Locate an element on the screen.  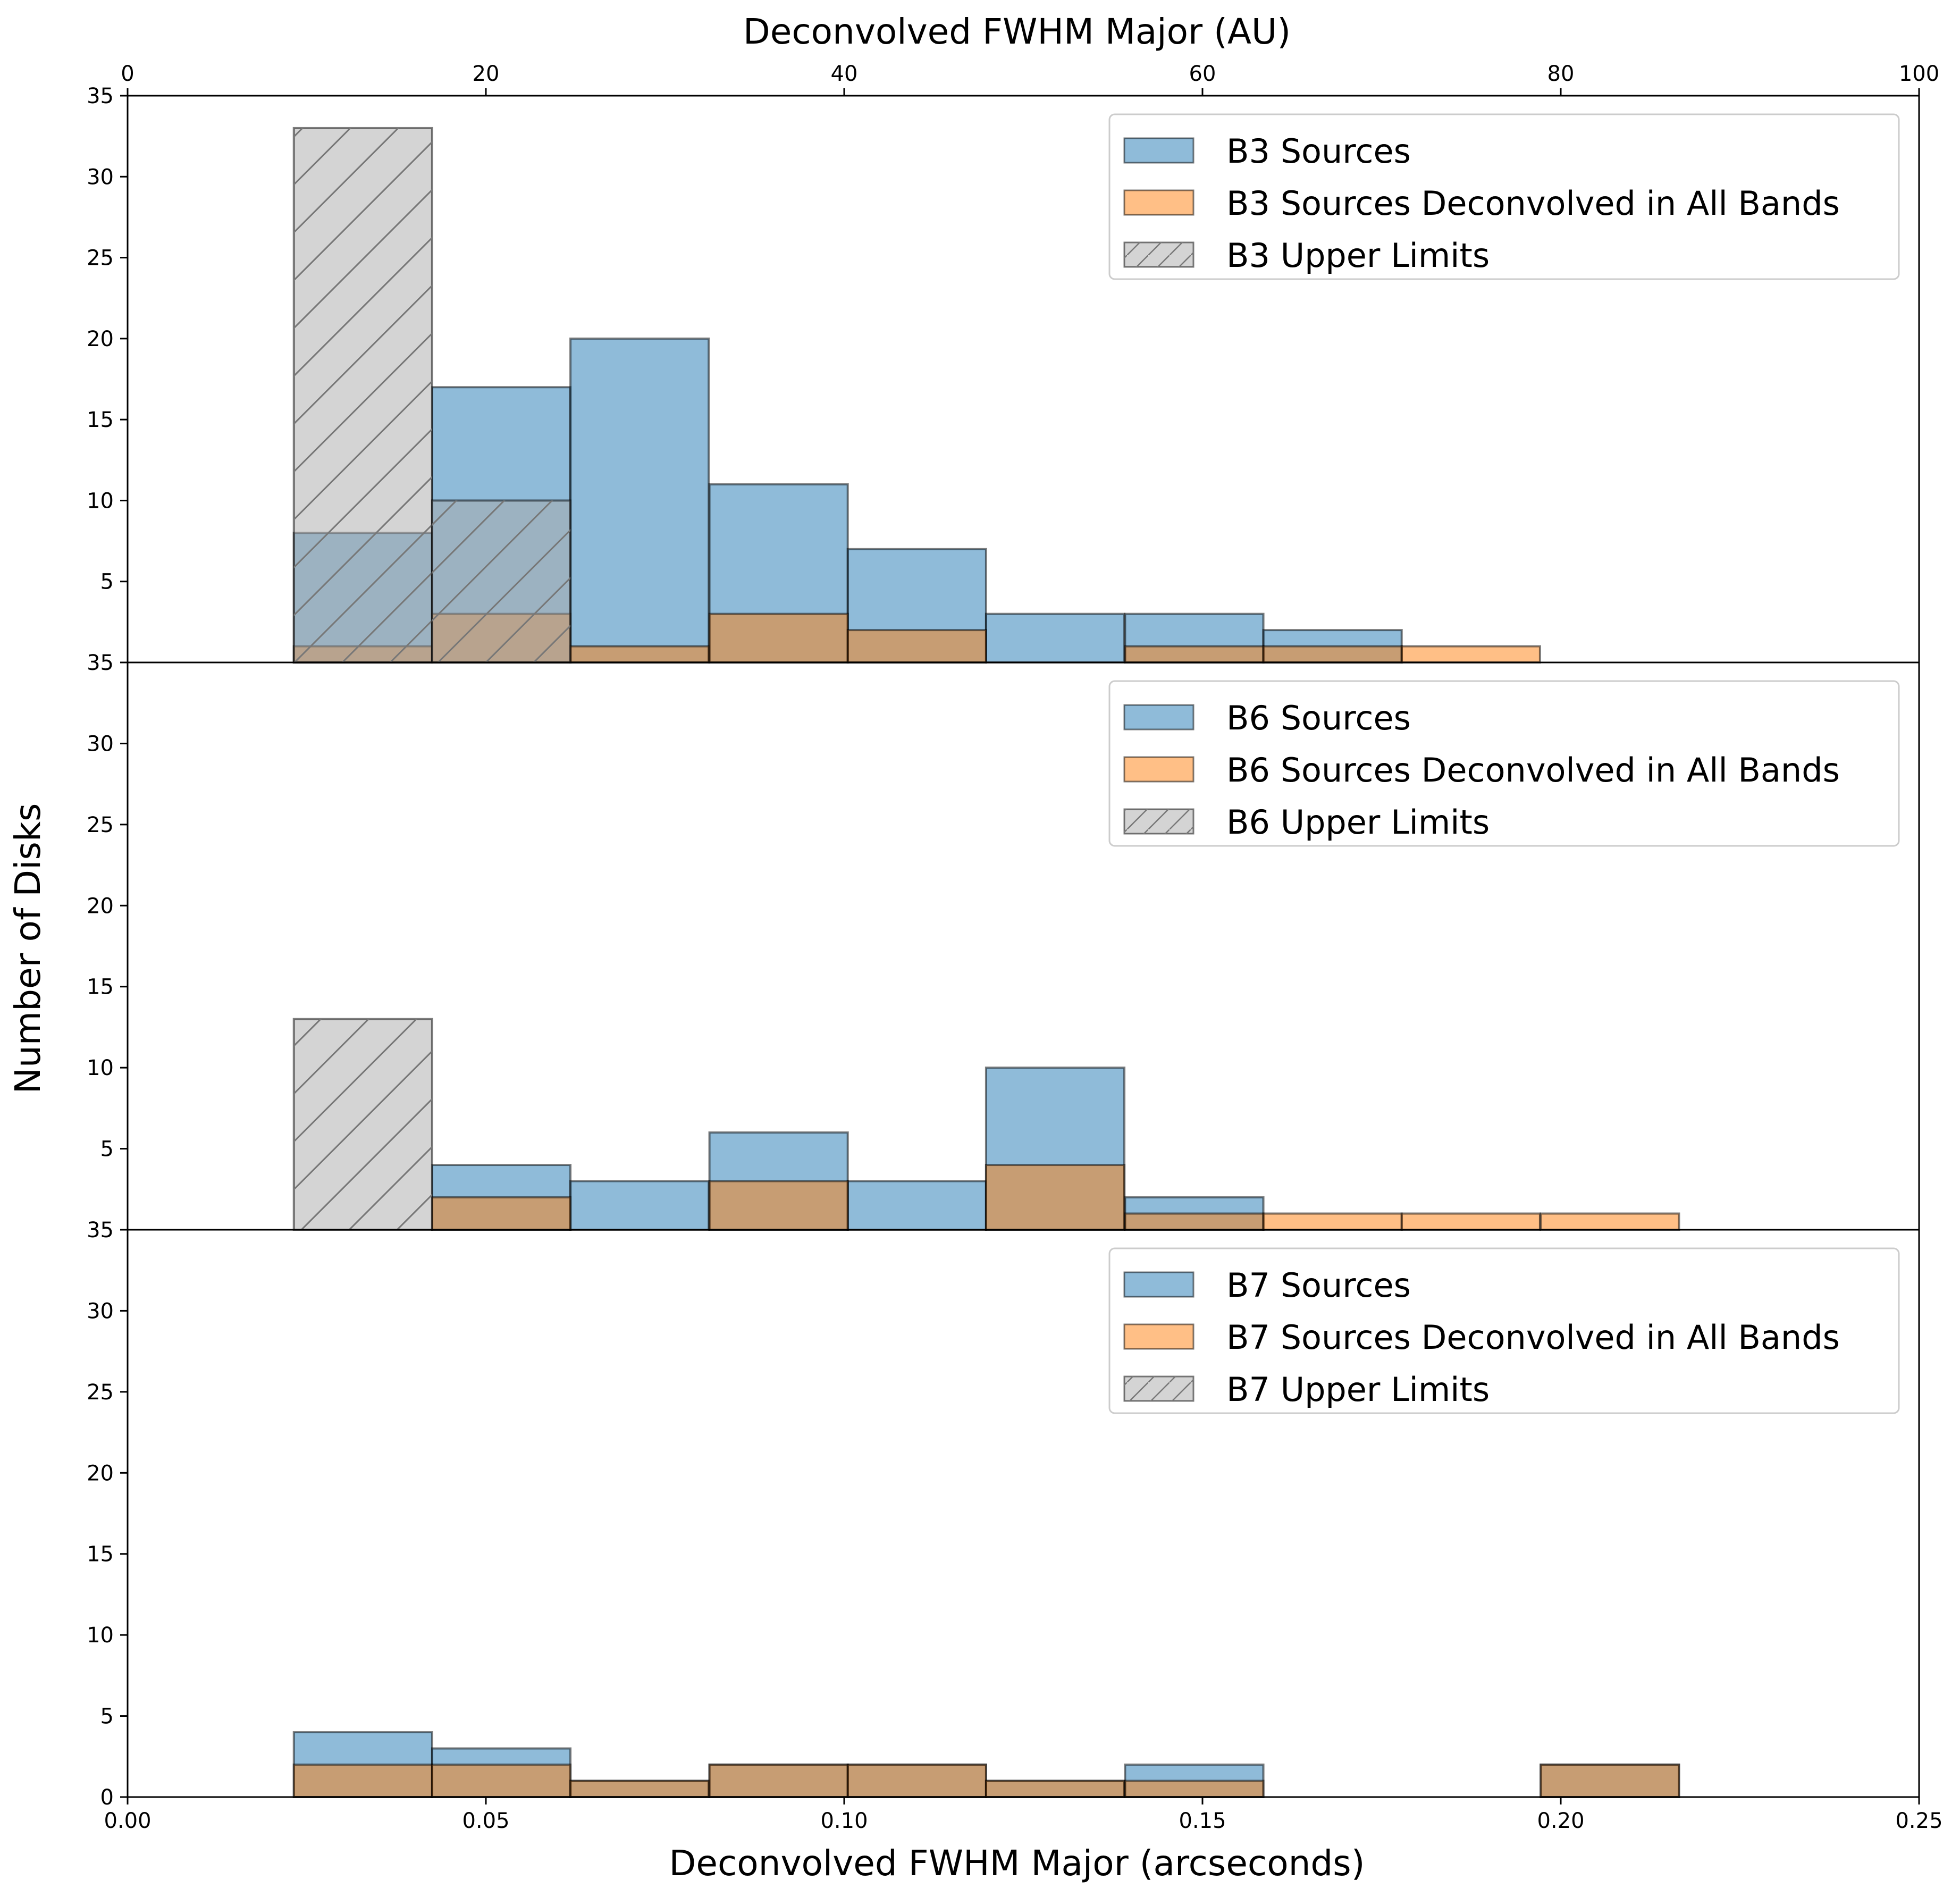
b3-upper-limits-series is located at coordinates (432, 395).